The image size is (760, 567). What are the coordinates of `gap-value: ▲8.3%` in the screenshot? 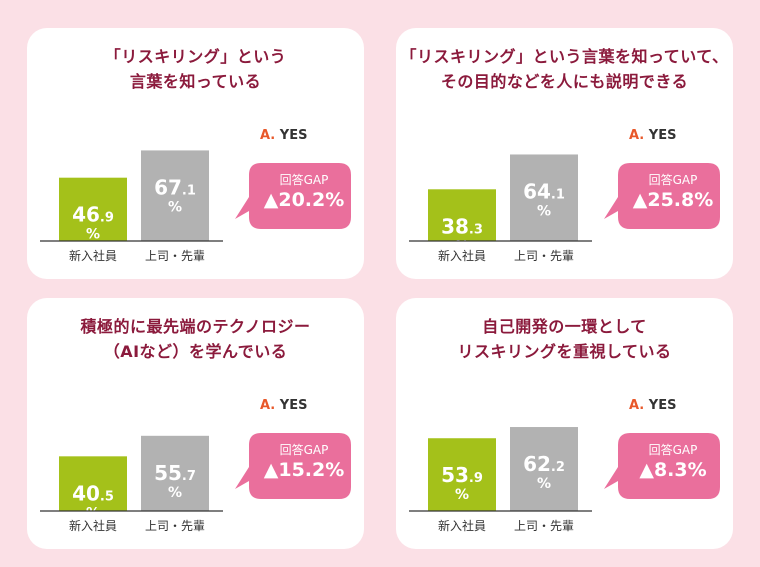 It's located at (673, 470).